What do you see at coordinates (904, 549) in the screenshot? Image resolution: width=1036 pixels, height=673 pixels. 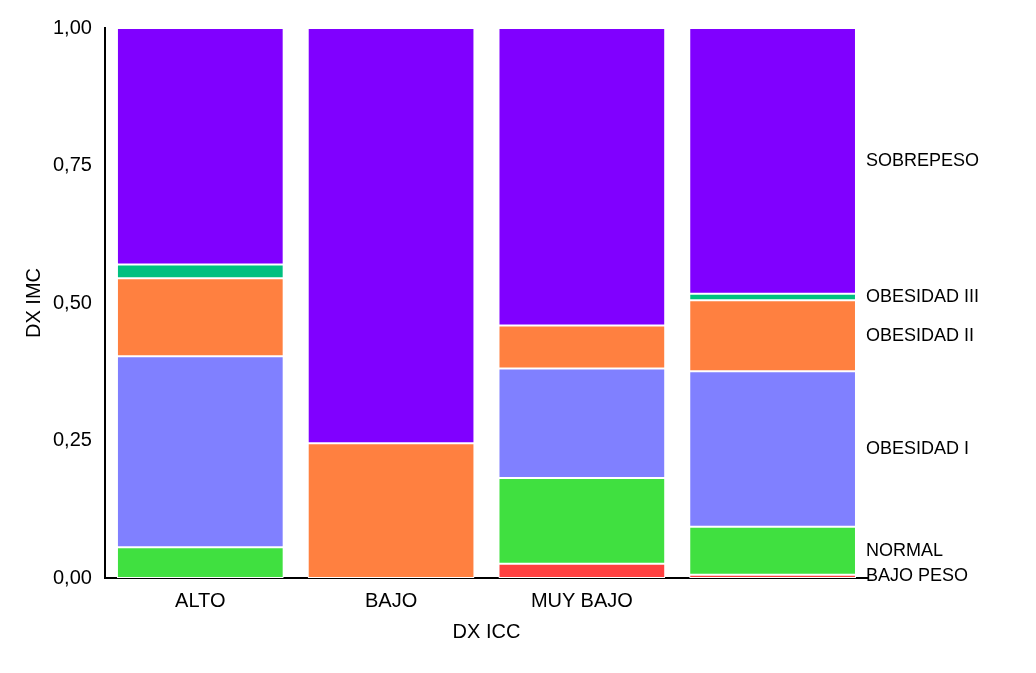 I see `series-label: NORMAL` at bounding box center [904, 549].